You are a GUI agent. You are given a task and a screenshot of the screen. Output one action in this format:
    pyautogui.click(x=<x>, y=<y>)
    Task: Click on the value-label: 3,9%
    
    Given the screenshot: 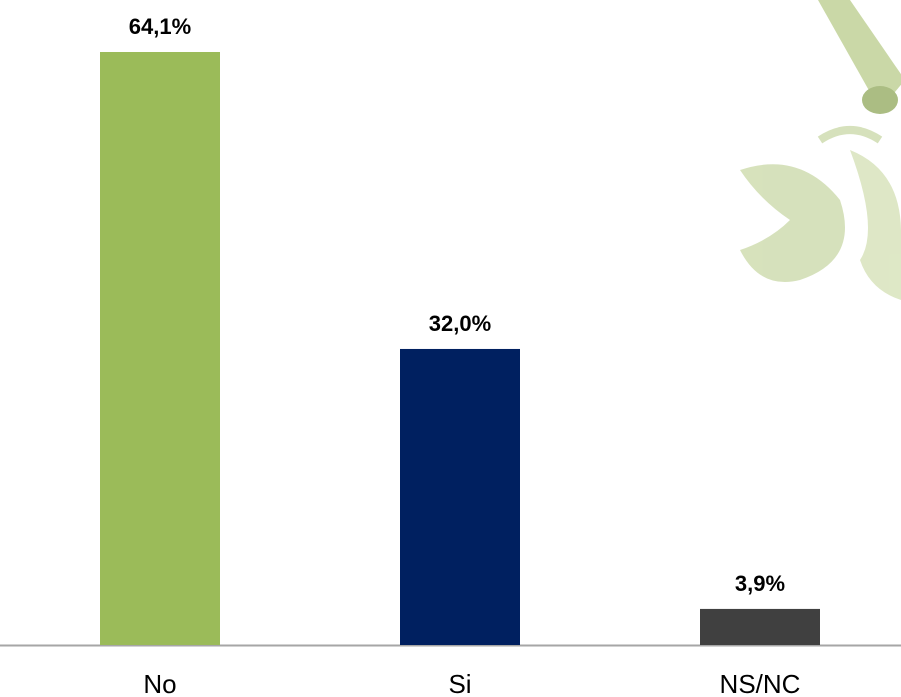 What is the action you would take?
    pyautogui.click(x=760, y=583)
    